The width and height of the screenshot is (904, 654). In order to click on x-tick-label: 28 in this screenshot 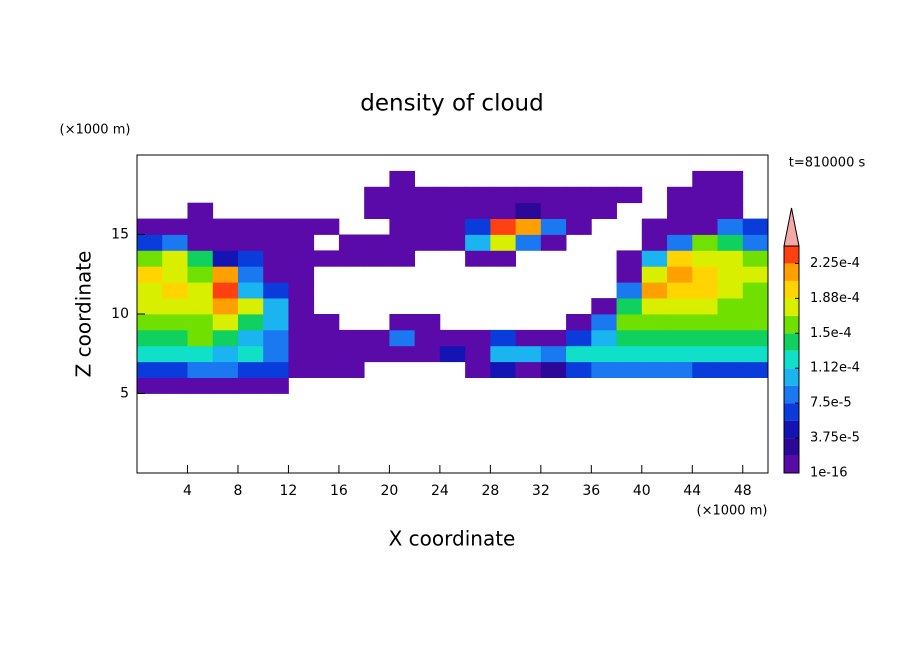, I will do `click(490, 491)`.